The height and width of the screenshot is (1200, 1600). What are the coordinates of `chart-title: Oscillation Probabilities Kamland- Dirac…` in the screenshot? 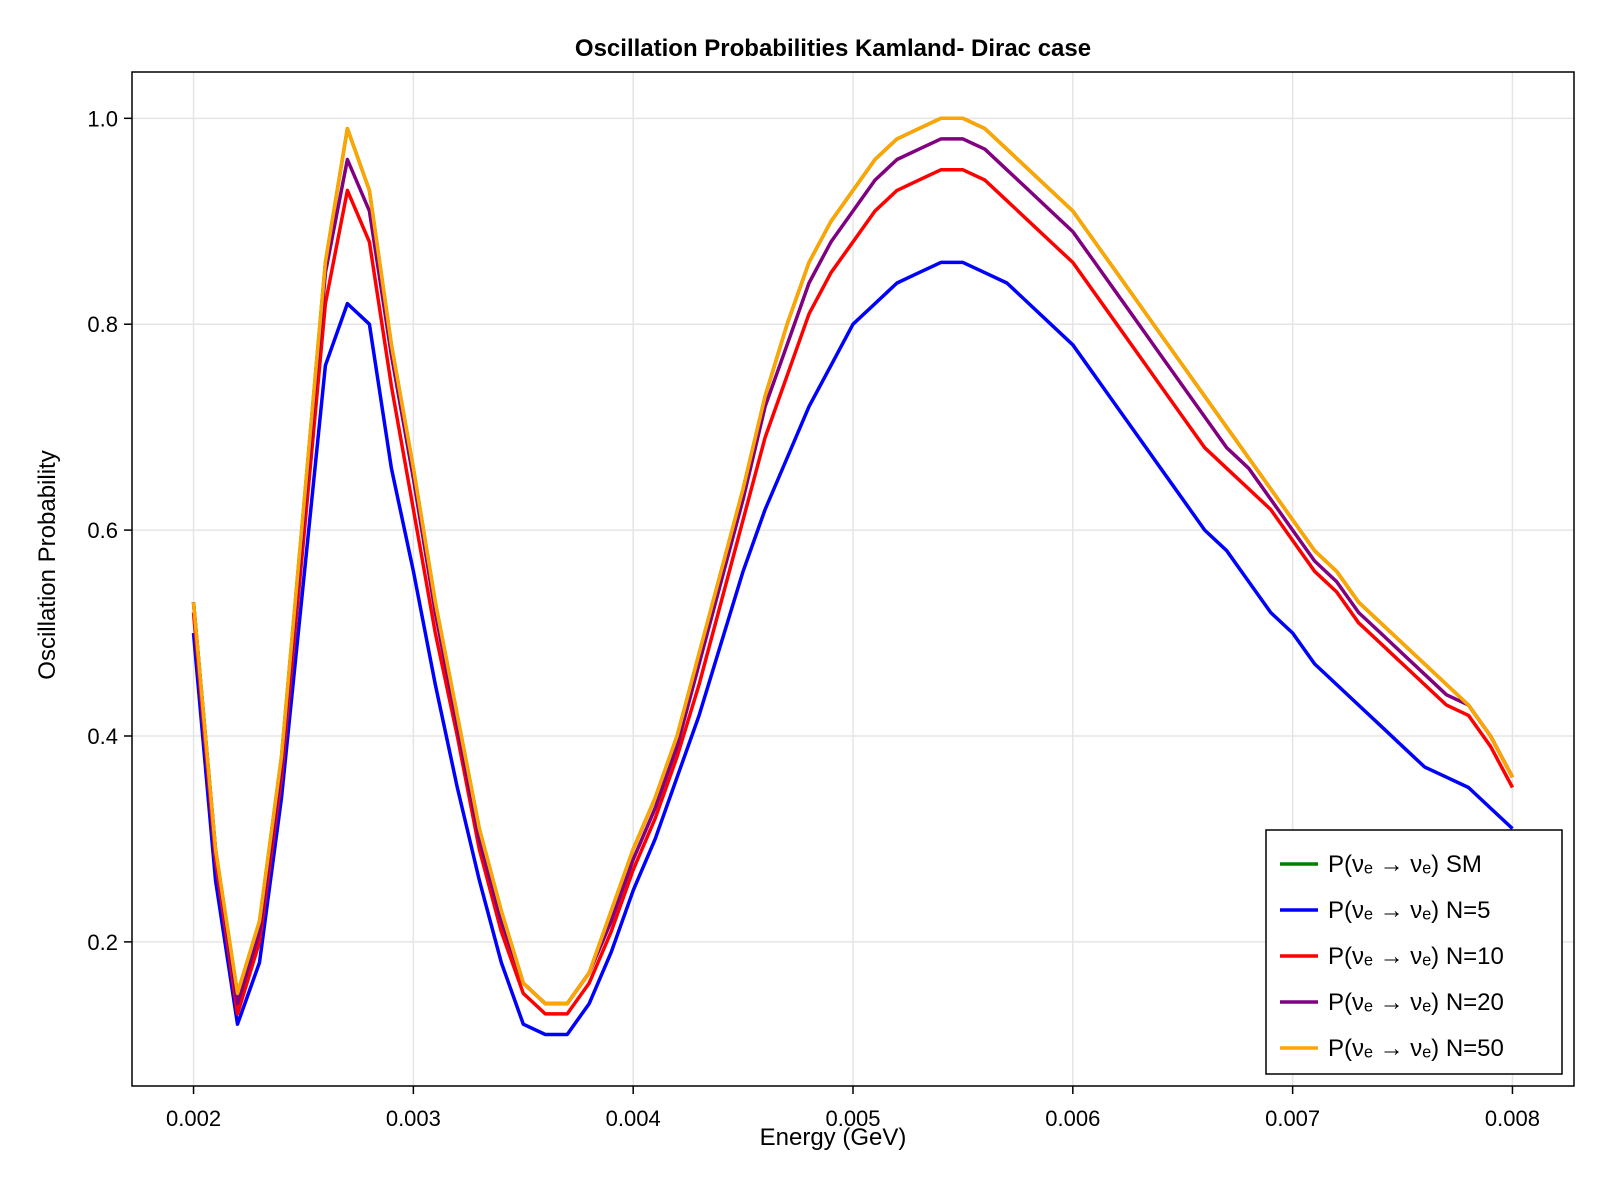 It's located at (833, 48).